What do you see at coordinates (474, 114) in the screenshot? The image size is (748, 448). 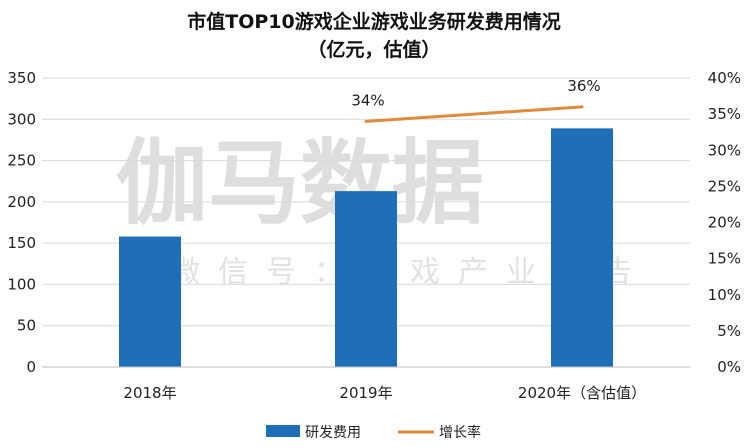 I see `growth-line` at bounding box center [474, 114].